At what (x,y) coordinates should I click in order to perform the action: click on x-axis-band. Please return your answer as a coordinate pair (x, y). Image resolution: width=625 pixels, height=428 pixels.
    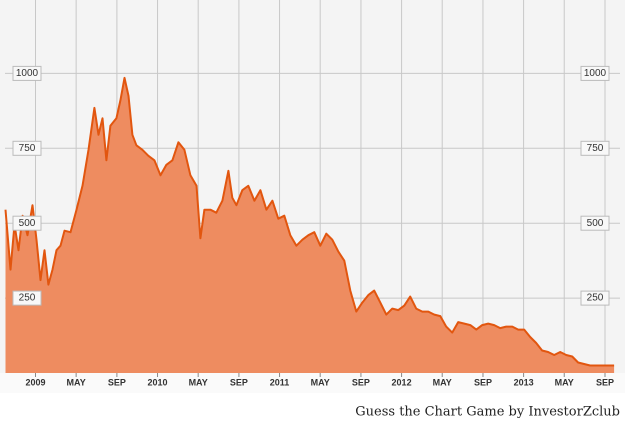
    Looking at the image, I should click on (312, 383).